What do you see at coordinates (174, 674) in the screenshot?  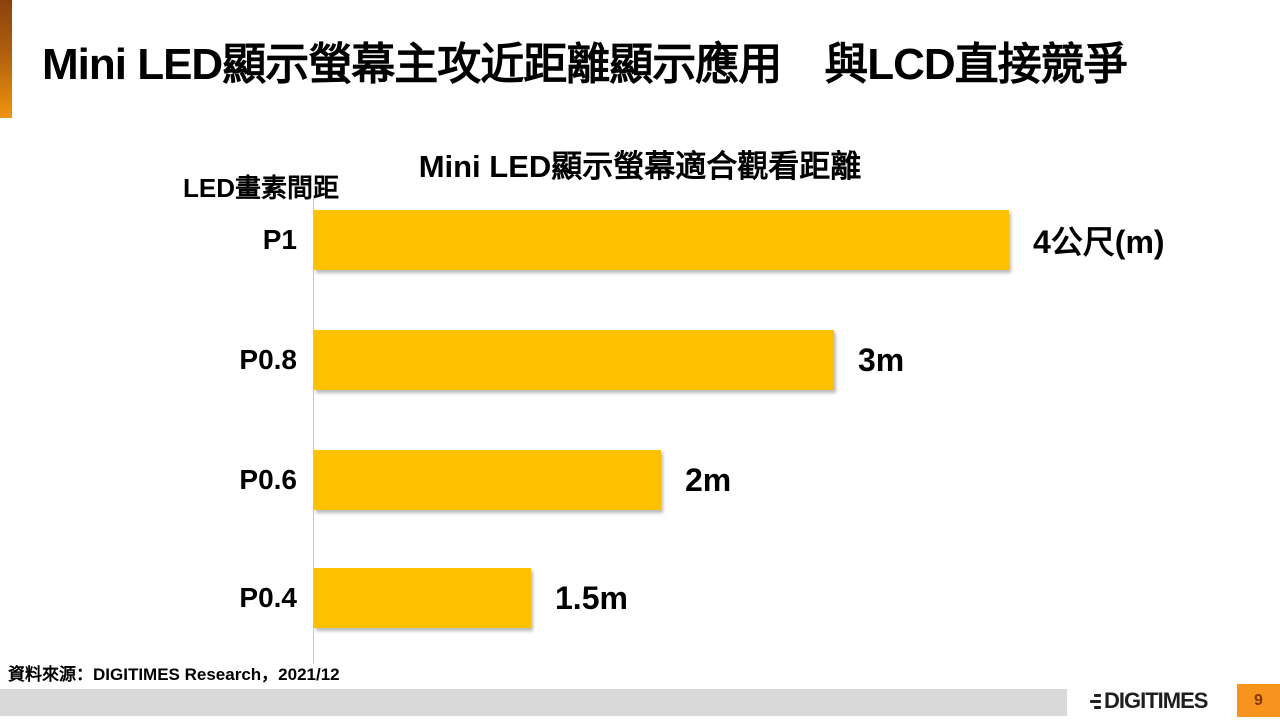 I see `source-note: 資料來源：DIGITIMES Research，2021/12` at bounding box center [174, 674].